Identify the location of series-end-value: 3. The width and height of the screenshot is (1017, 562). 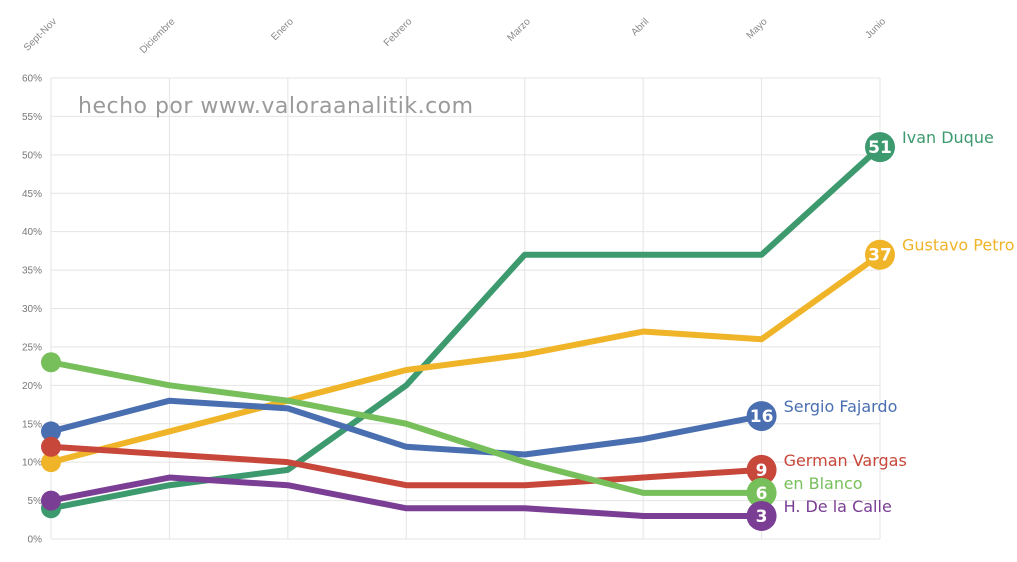
(762, 517).